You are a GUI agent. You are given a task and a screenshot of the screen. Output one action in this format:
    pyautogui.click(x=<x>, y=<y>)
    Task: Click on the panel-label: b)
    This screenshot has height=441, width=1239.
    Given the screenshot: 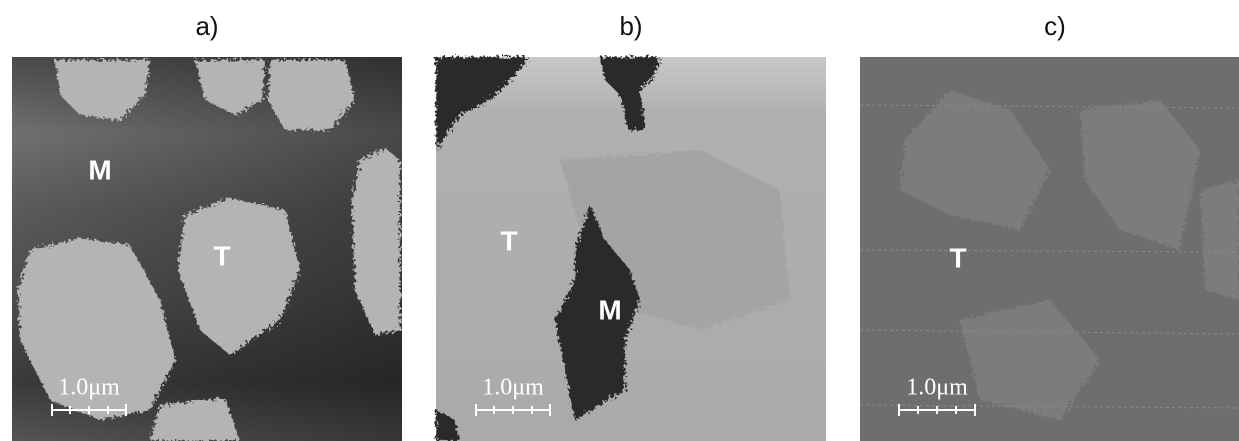 What is the action you would take?
    pyautogui.click(x=630, y=26)
    